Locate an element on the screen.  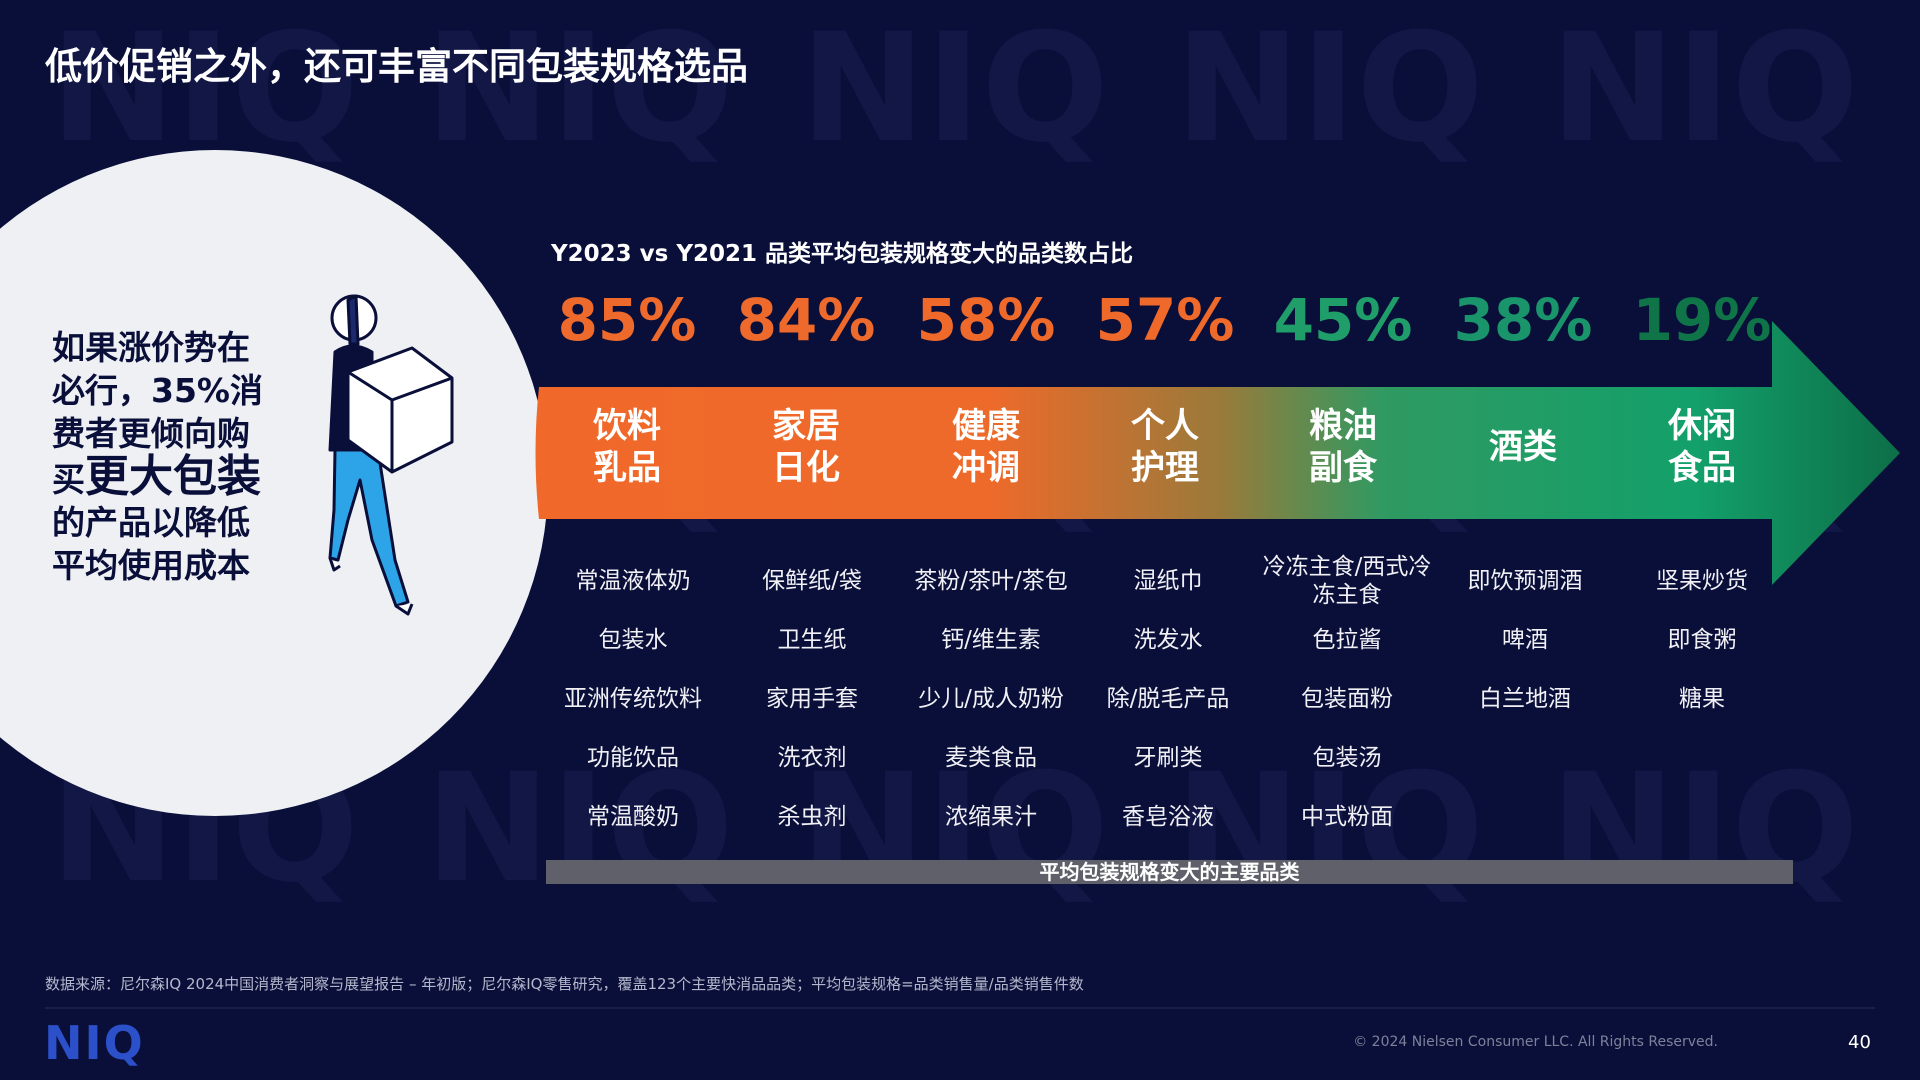
item-label: 除/脱毛产品 is located at coordinates (1168, 698).